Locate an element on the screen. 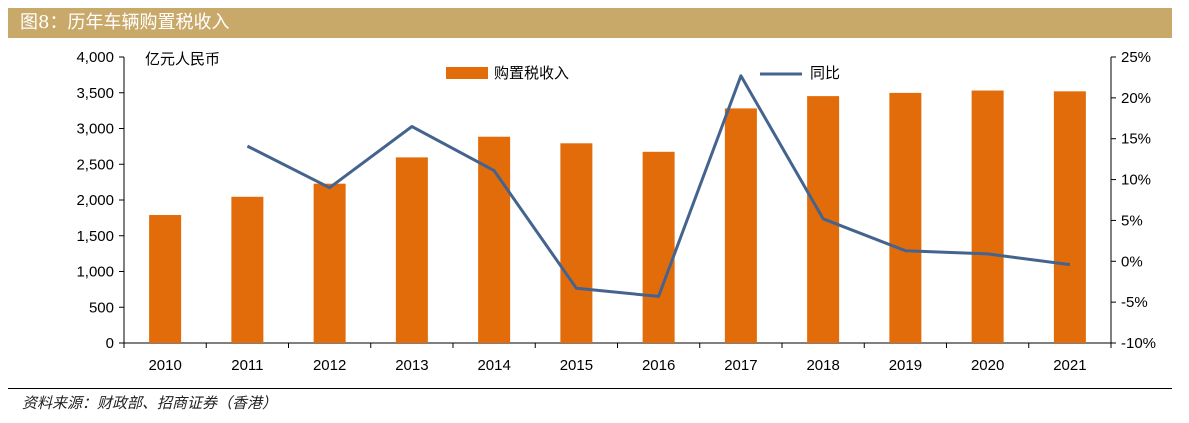 Image resolution: width=1189 pixels, height=423 pixels. x-tick-label: 2021 is located at coordinates (1069, 365).